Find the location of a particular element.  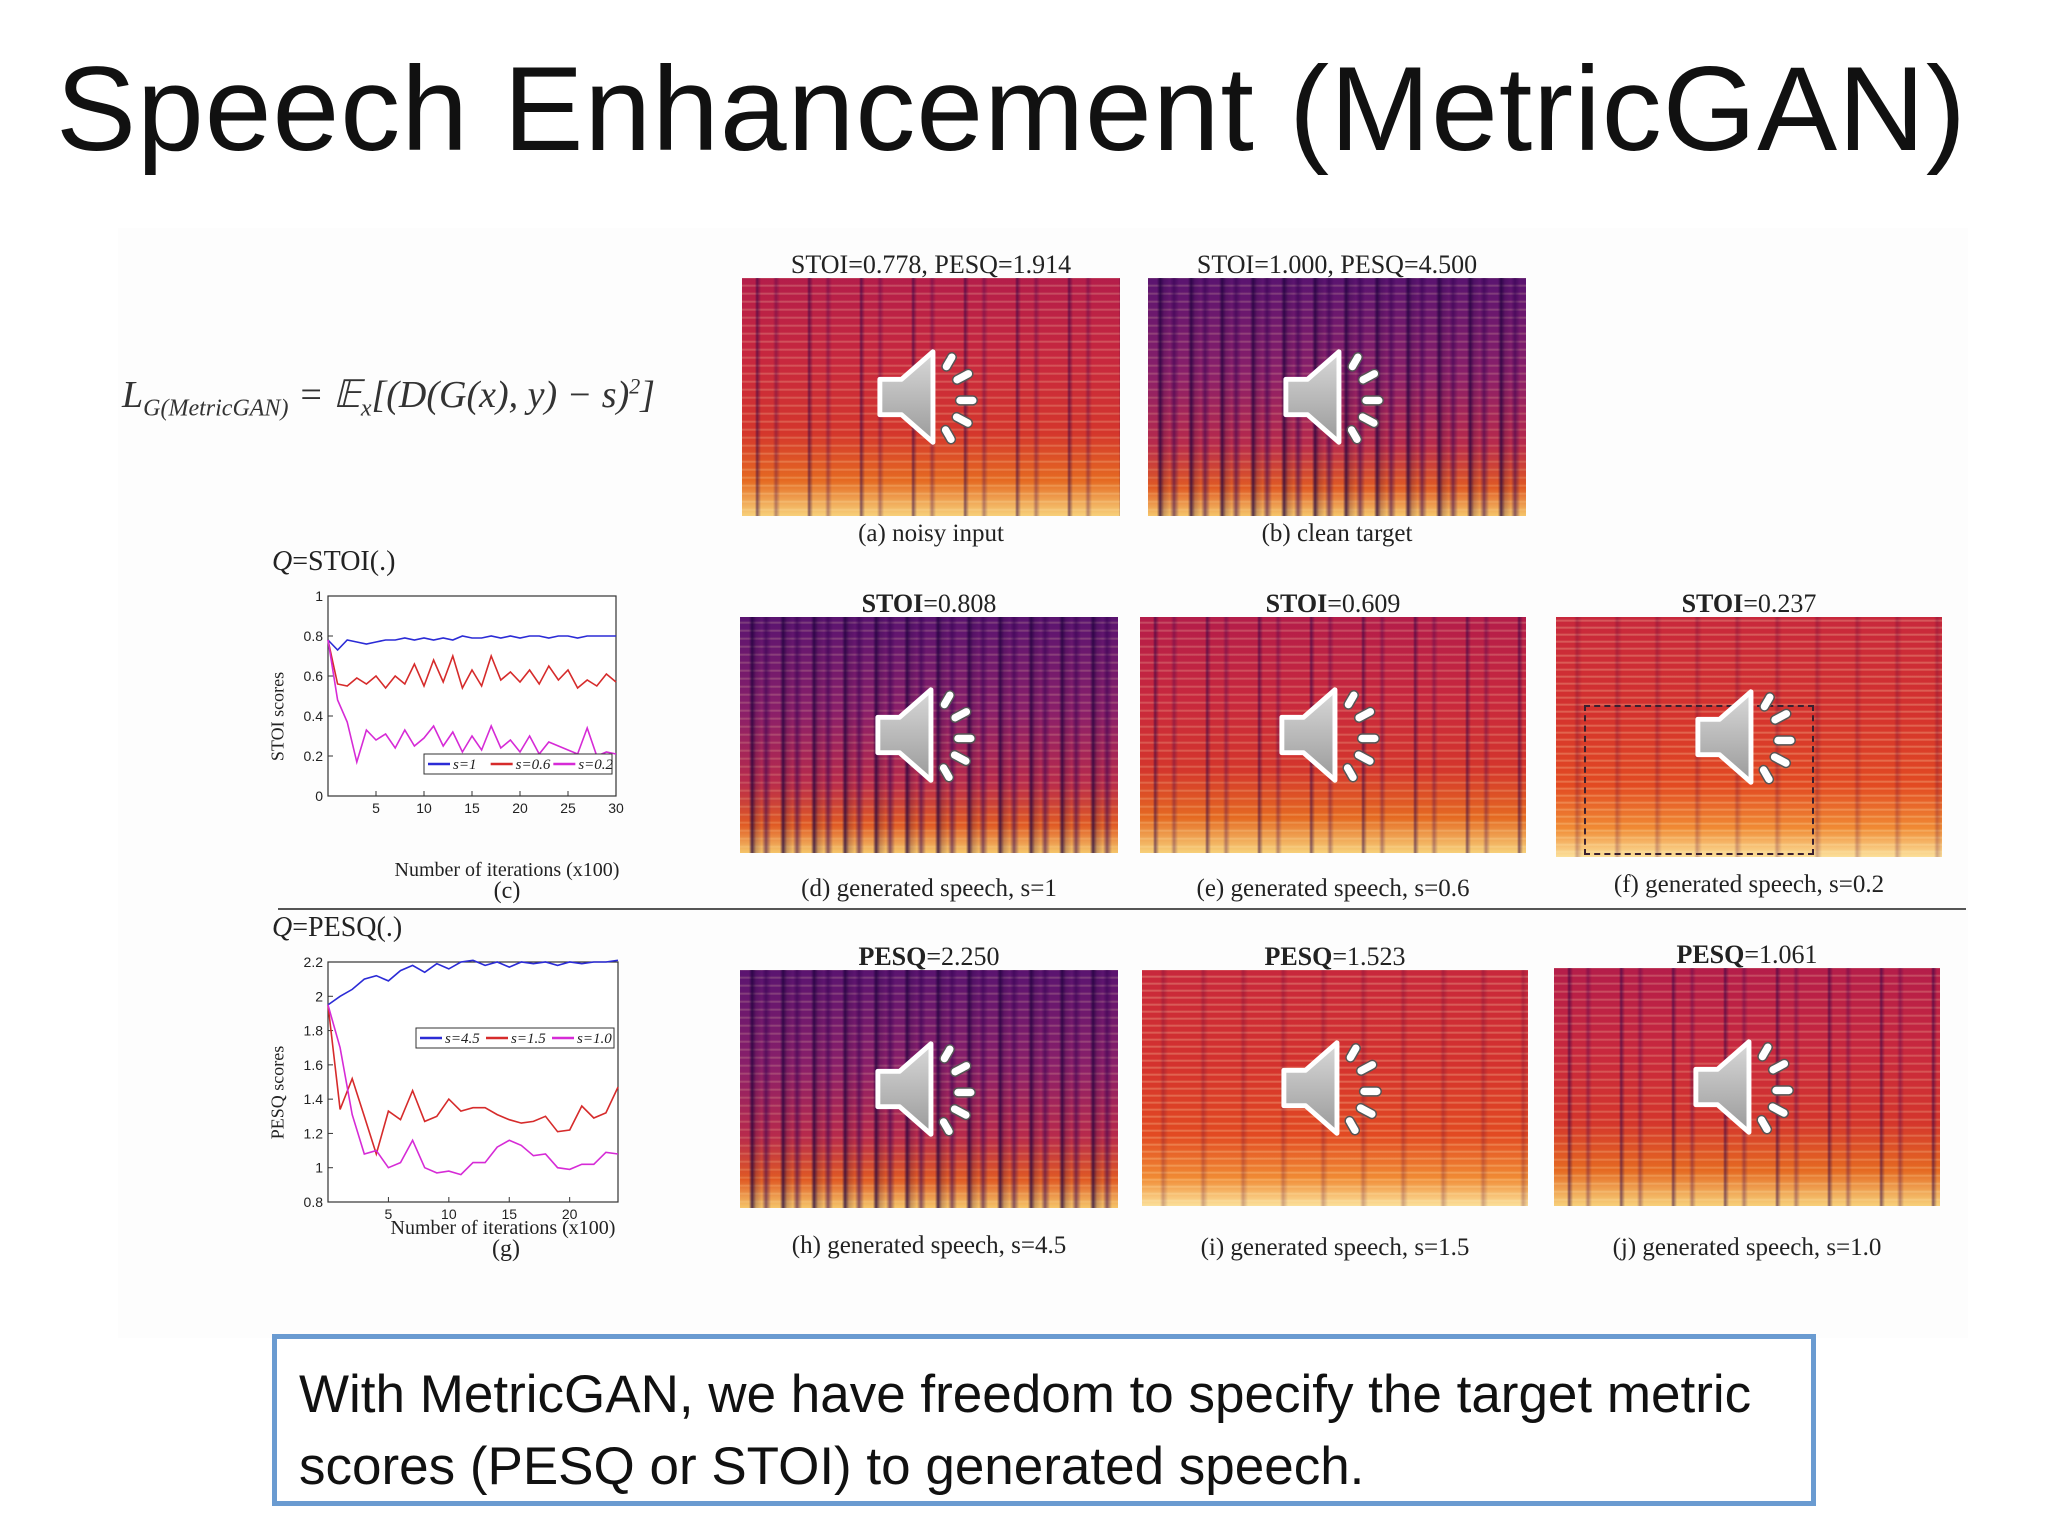

pesq-q-label: Q=PESQ(.) is located at coordinates (337, 927).